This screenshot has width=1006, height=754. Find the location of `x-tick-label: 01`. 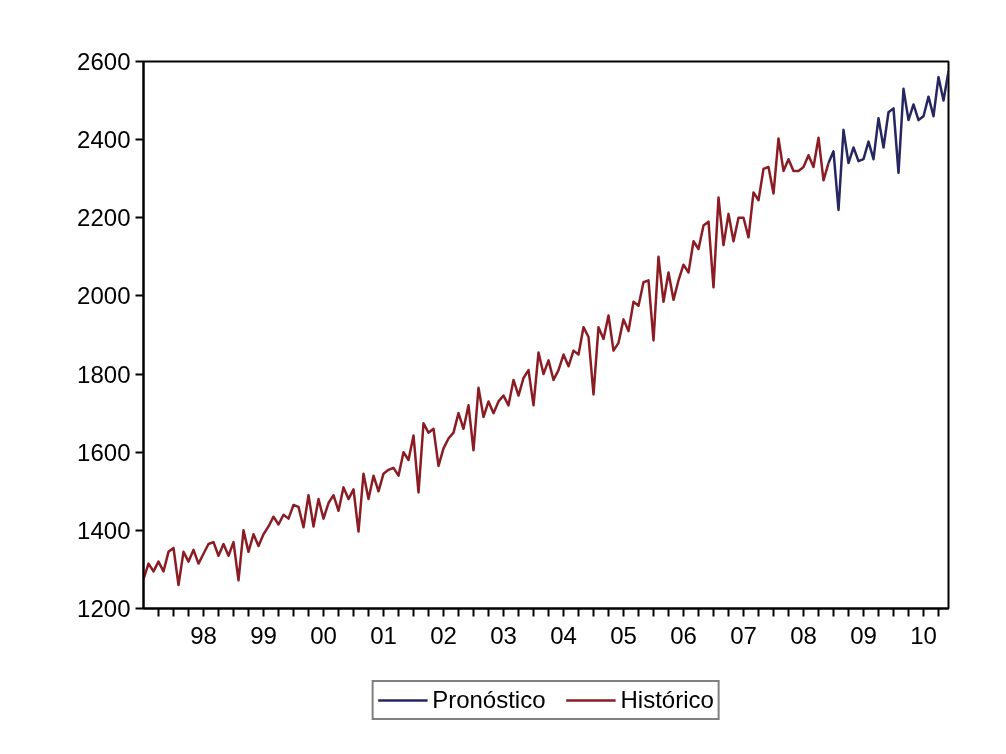

x-tick-label: 01 is located at coordinates (383, 635).